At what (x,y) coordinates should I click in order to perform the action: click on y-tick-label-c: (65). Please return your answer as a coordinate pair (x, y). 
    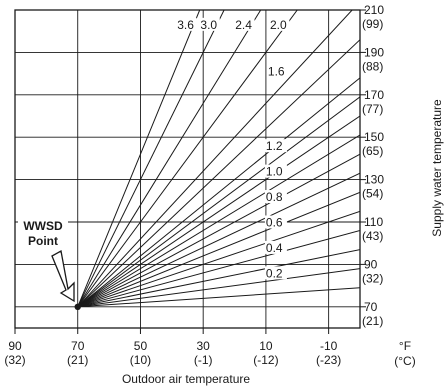
    Looking at the image, I should click on (372, 151).